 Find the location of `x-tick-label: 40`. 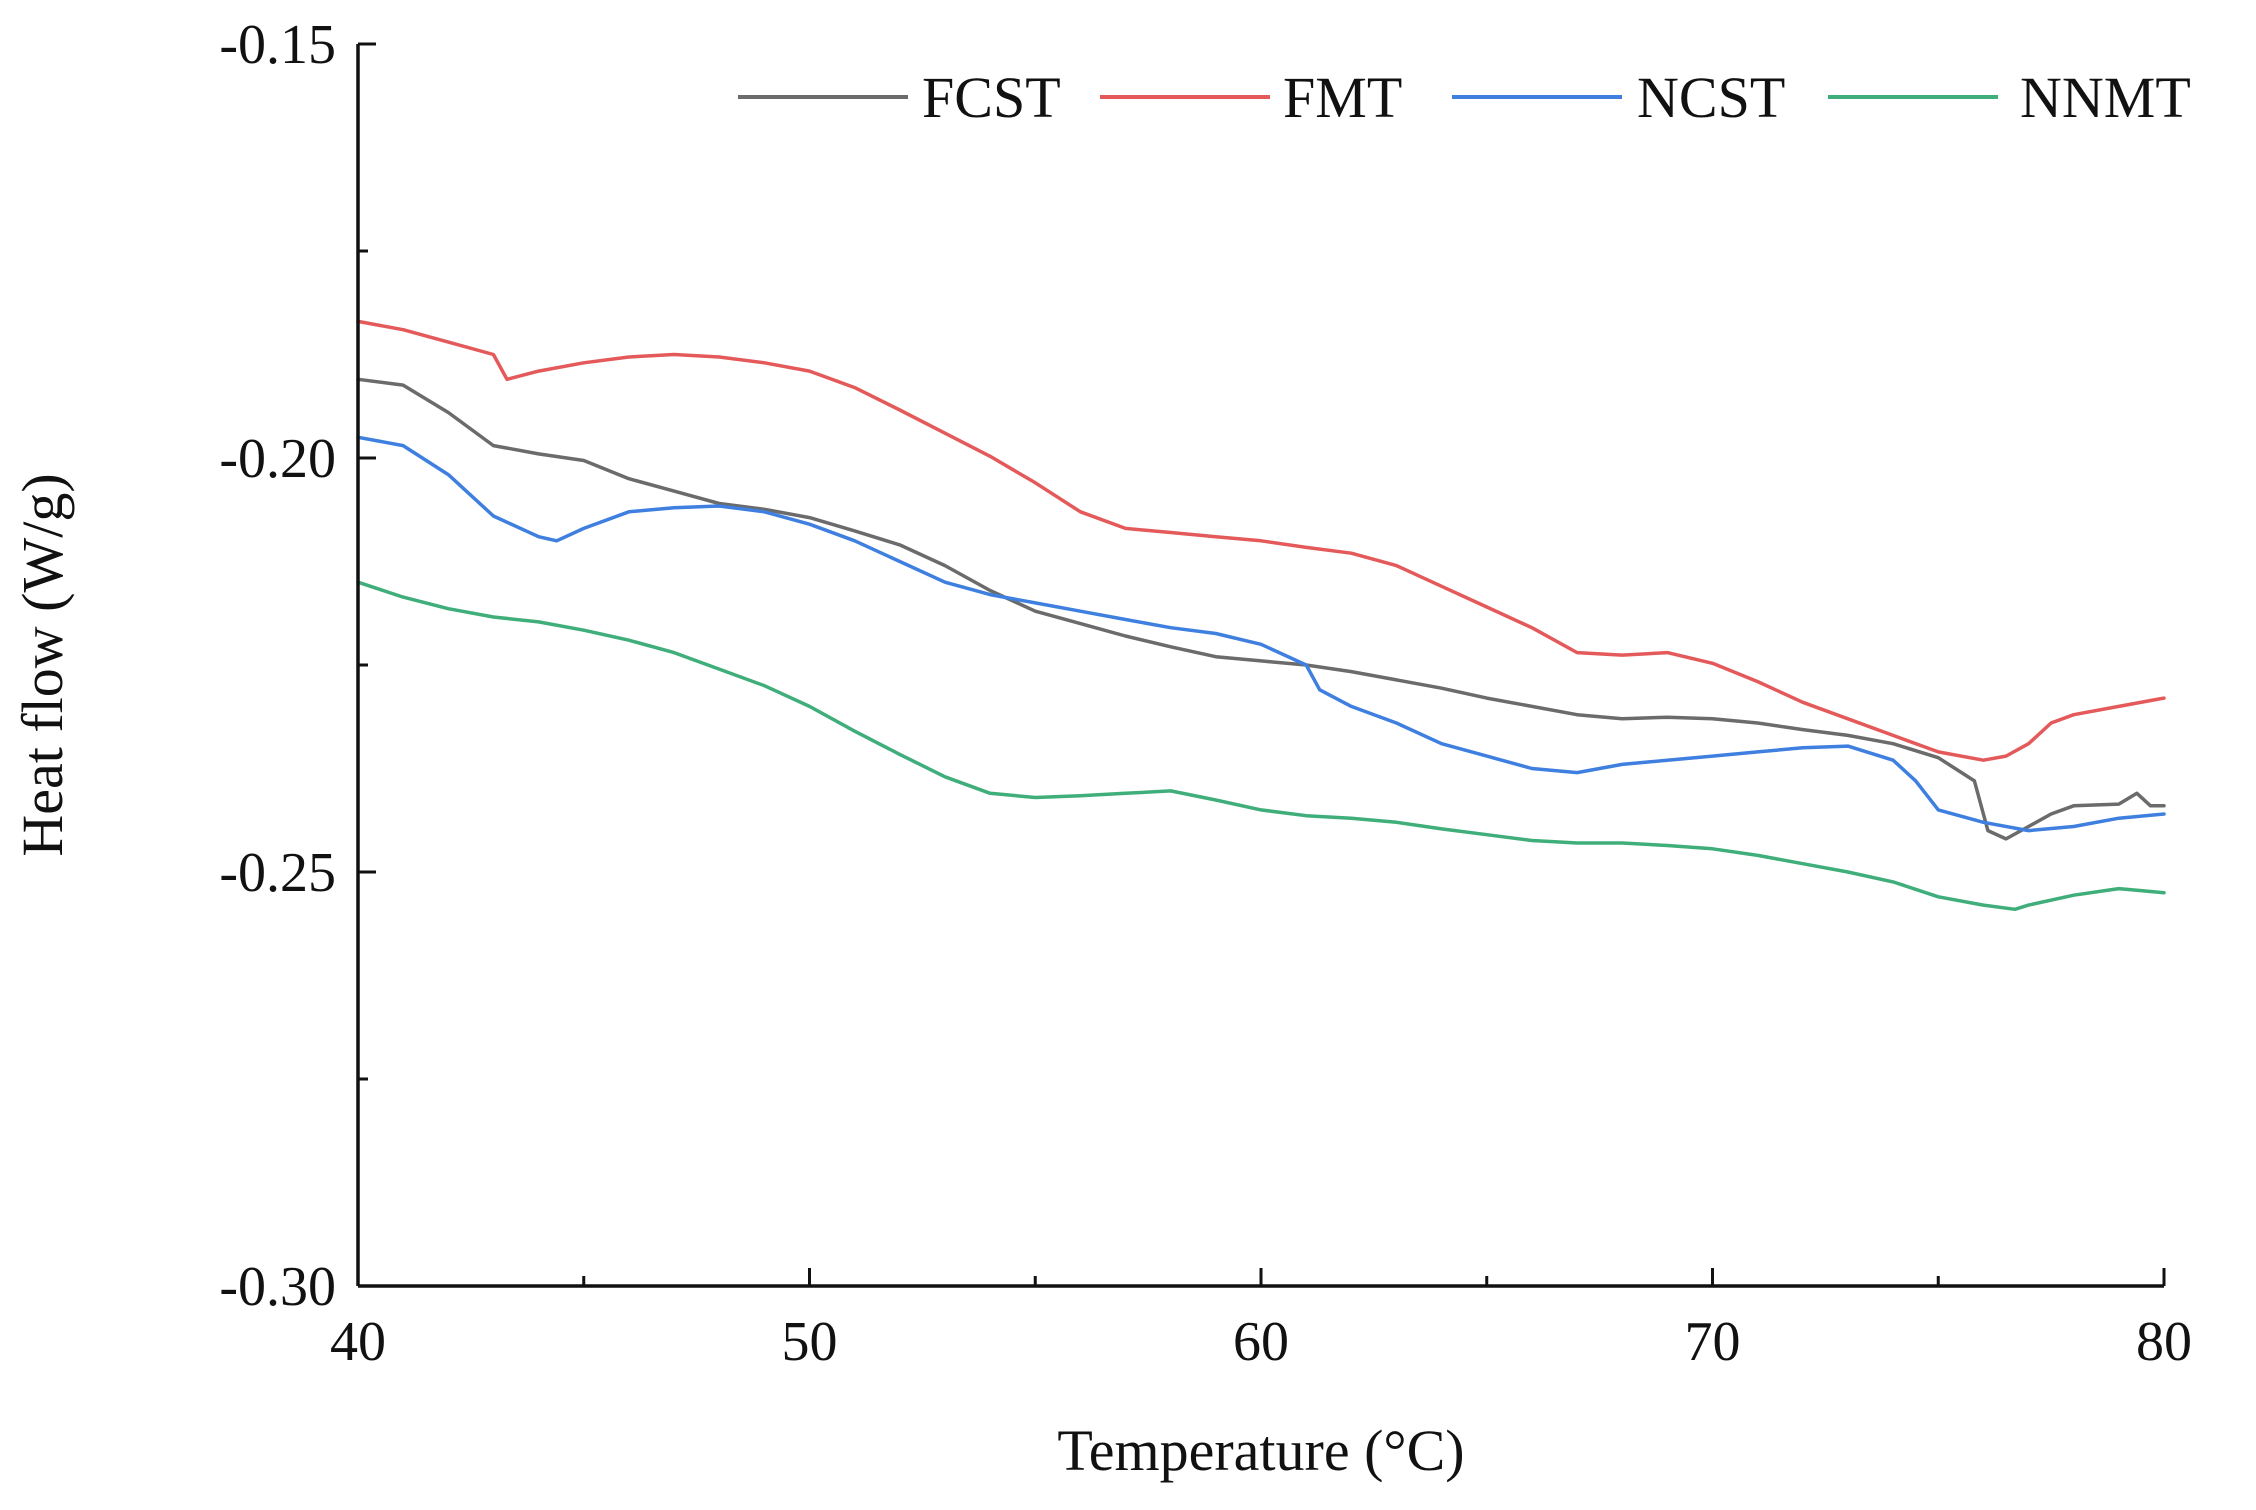

x-tick-label: 40 is located at coordinates (358, 1342).